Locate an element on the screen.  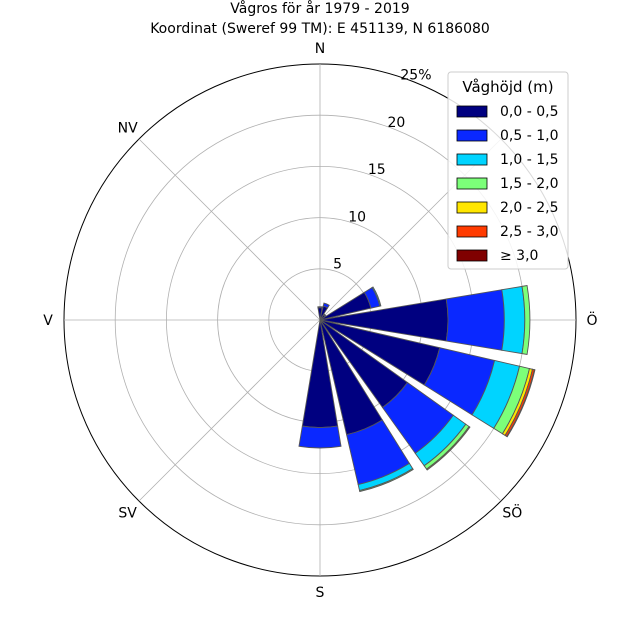
legend-title: Våghöjd (m) is located at coordinates (507, 87).